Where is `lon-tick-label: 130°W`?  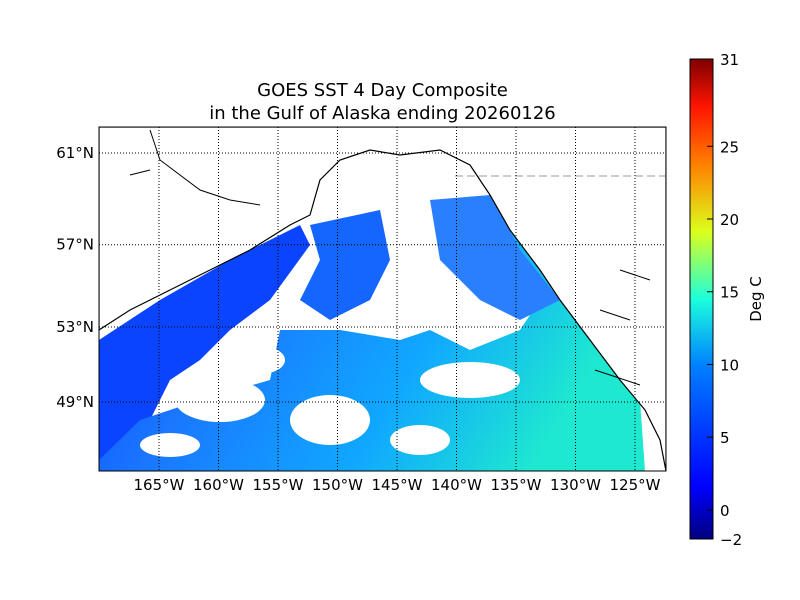 lon-tick-label: 130°W is located at coordinates (575, 485).